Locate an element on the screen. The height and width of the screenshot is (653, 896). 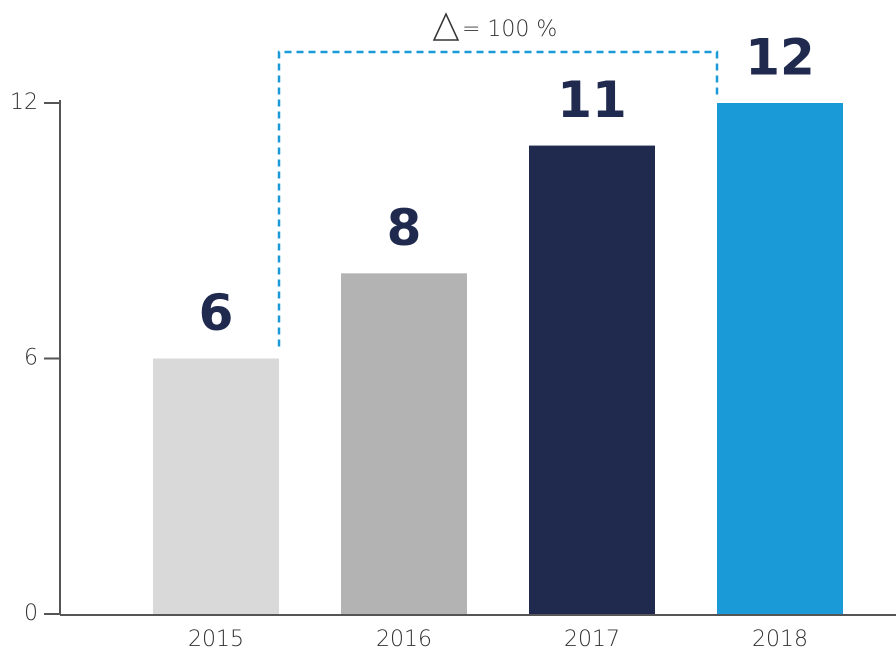
annotation: = 100 % is located at coordinates (509, 29).